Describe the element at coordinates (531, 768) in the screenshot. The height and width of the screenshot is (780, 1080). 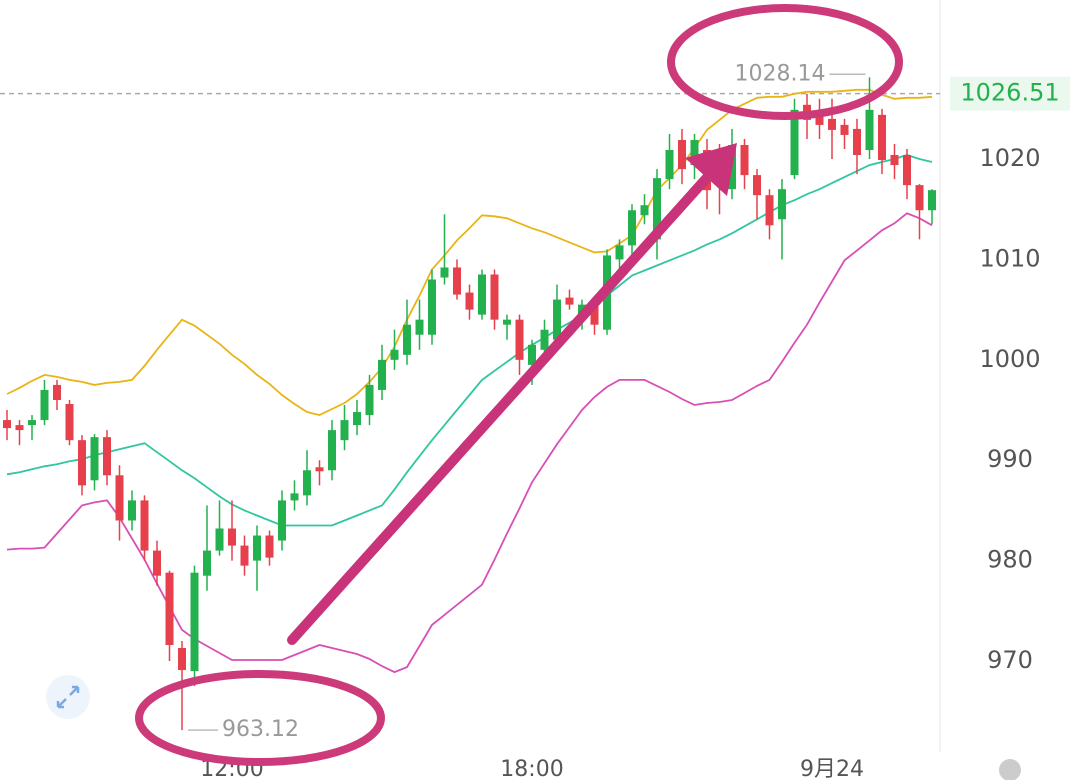
I see `x-tick-label: 18:00` at that location.